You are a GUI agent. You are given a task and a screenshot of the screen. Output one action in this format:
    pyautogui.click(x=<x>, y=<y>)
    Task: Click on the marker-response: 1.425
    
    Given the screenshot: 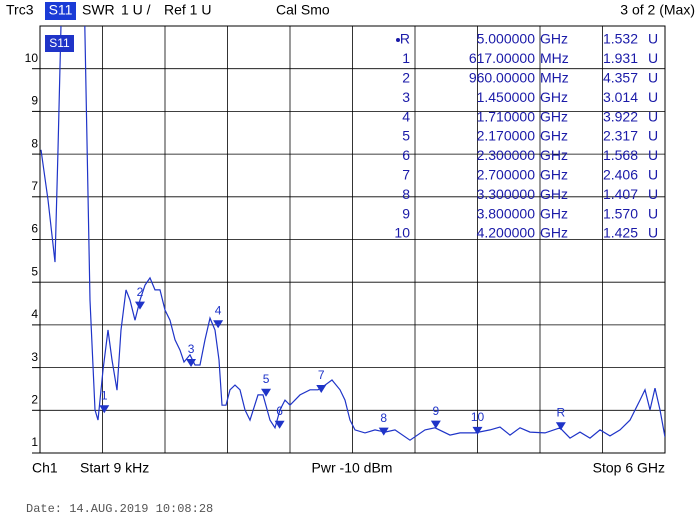 What is the action you would take?
    pyautogui.click(x=620, y=233)
    